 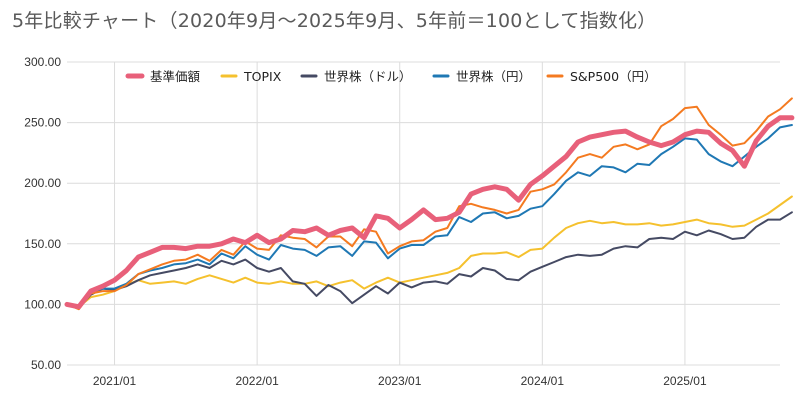 I want to click on legend-label: 基準価額, so click(x=175, y=76).